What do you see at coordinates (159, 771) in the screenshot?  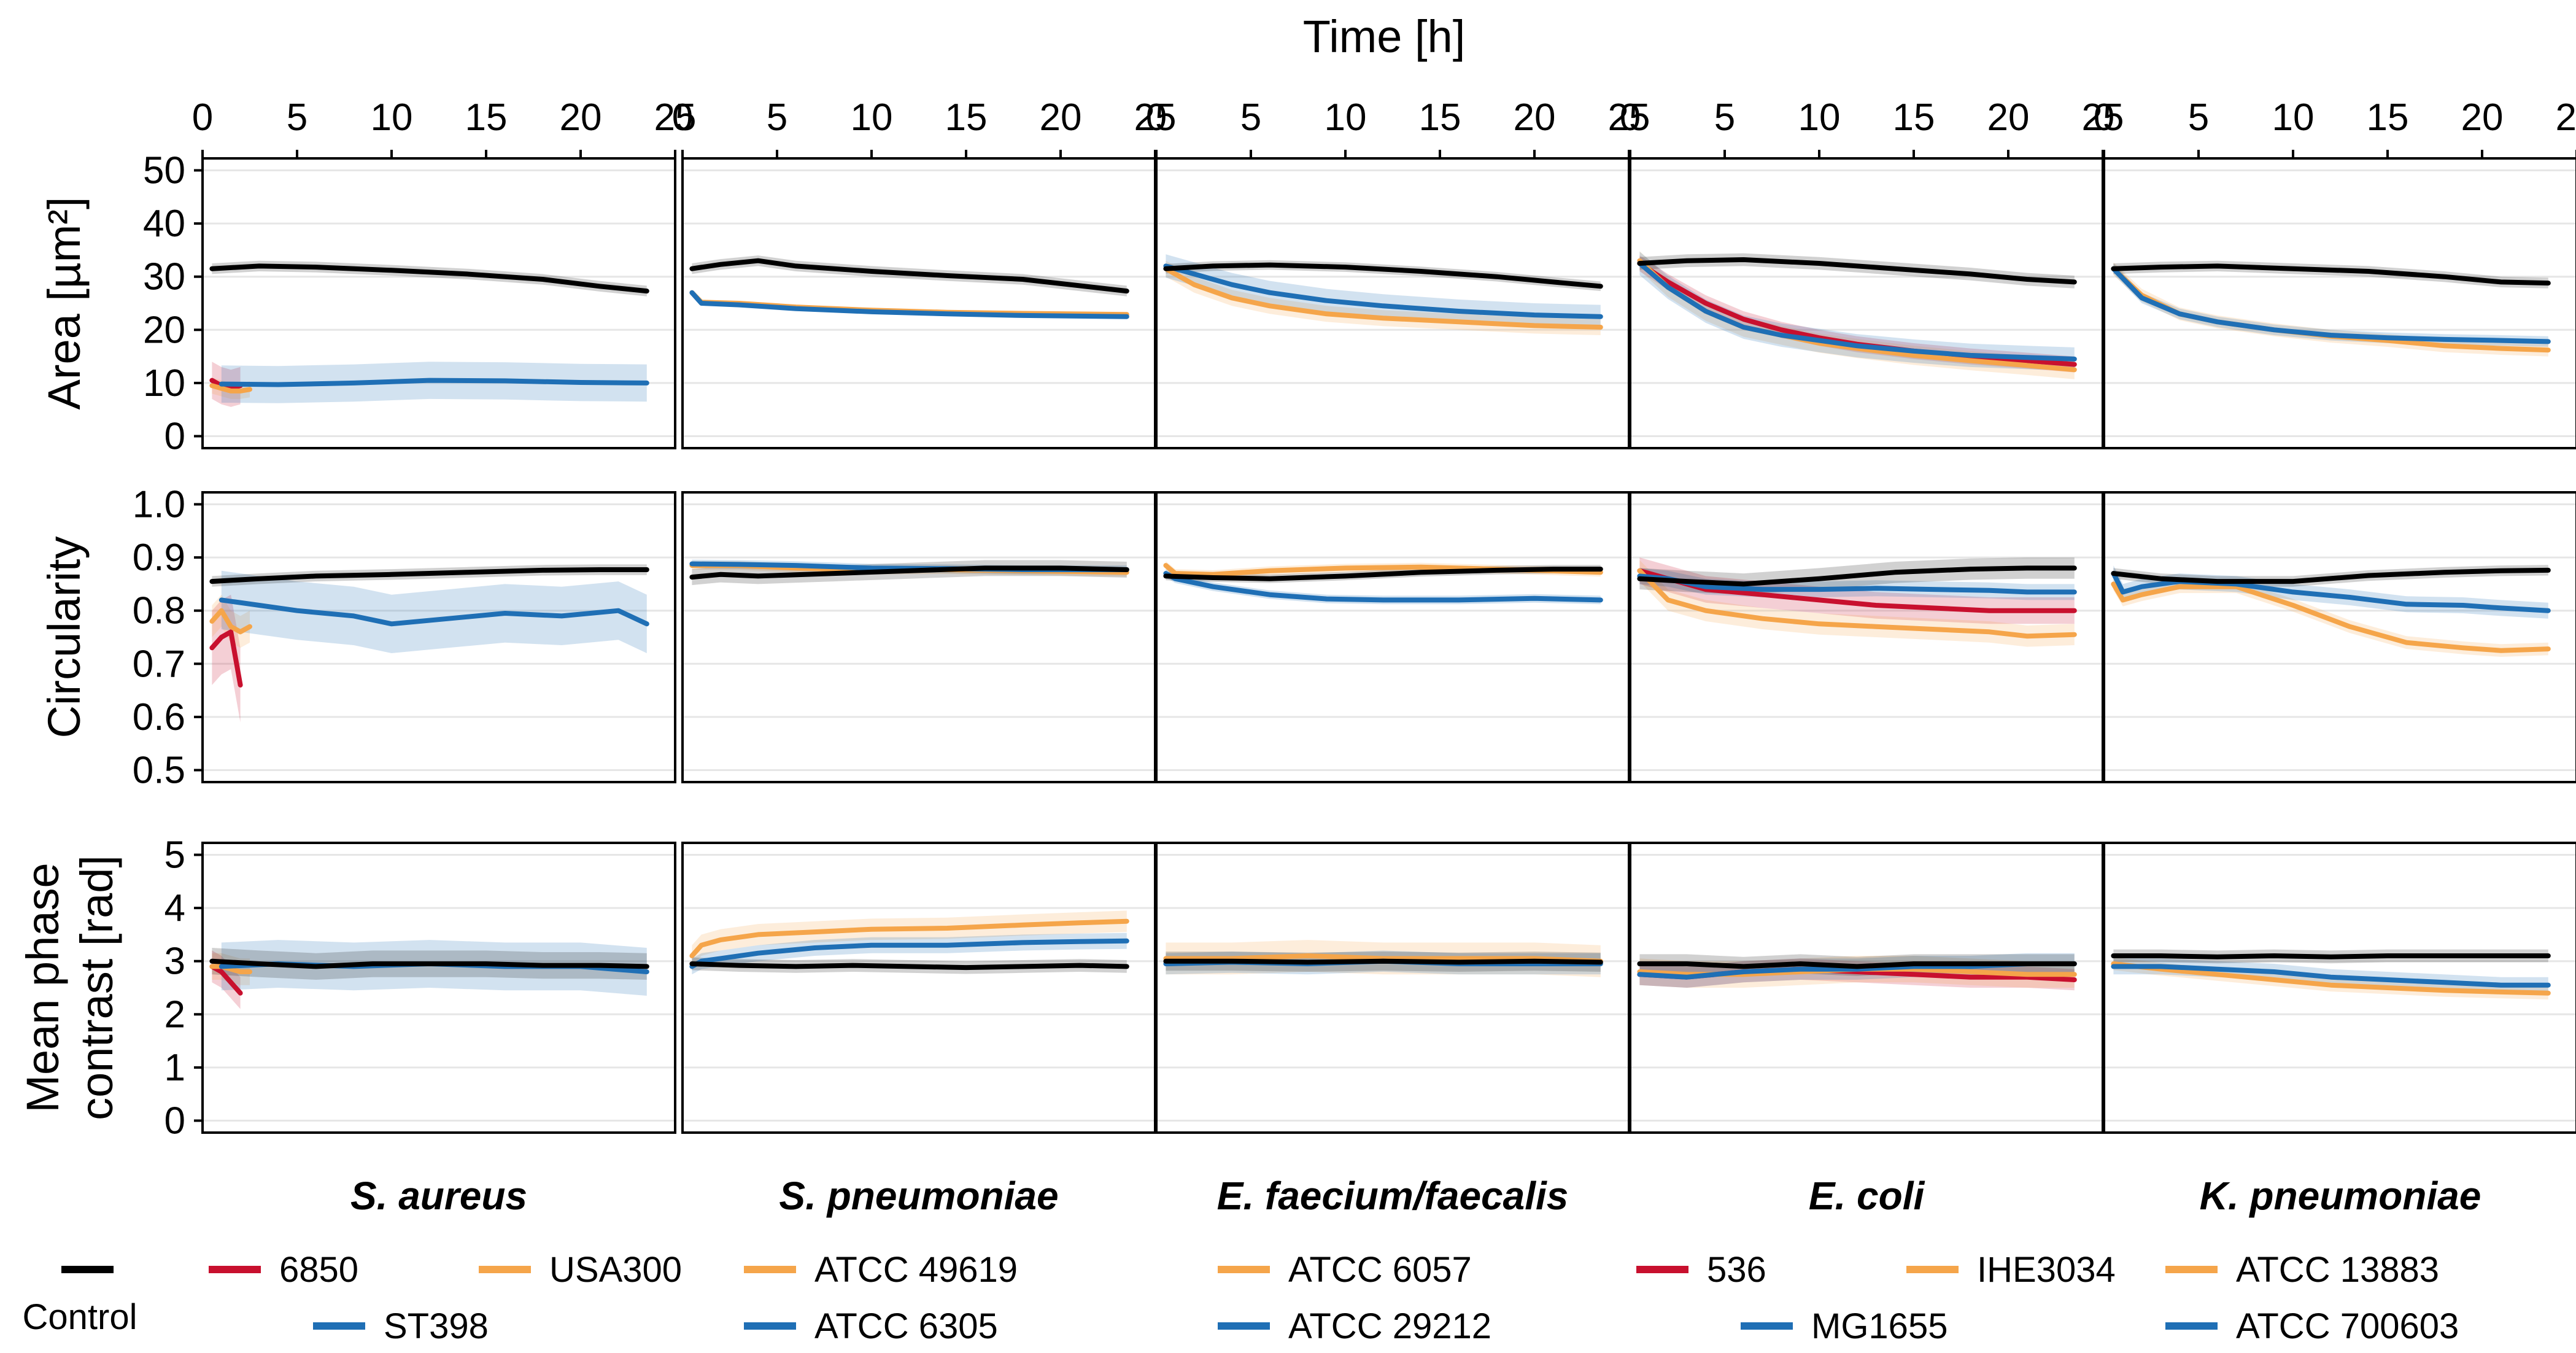 I see `y-tick-label: 0.5` at bounding box center [159, 771].